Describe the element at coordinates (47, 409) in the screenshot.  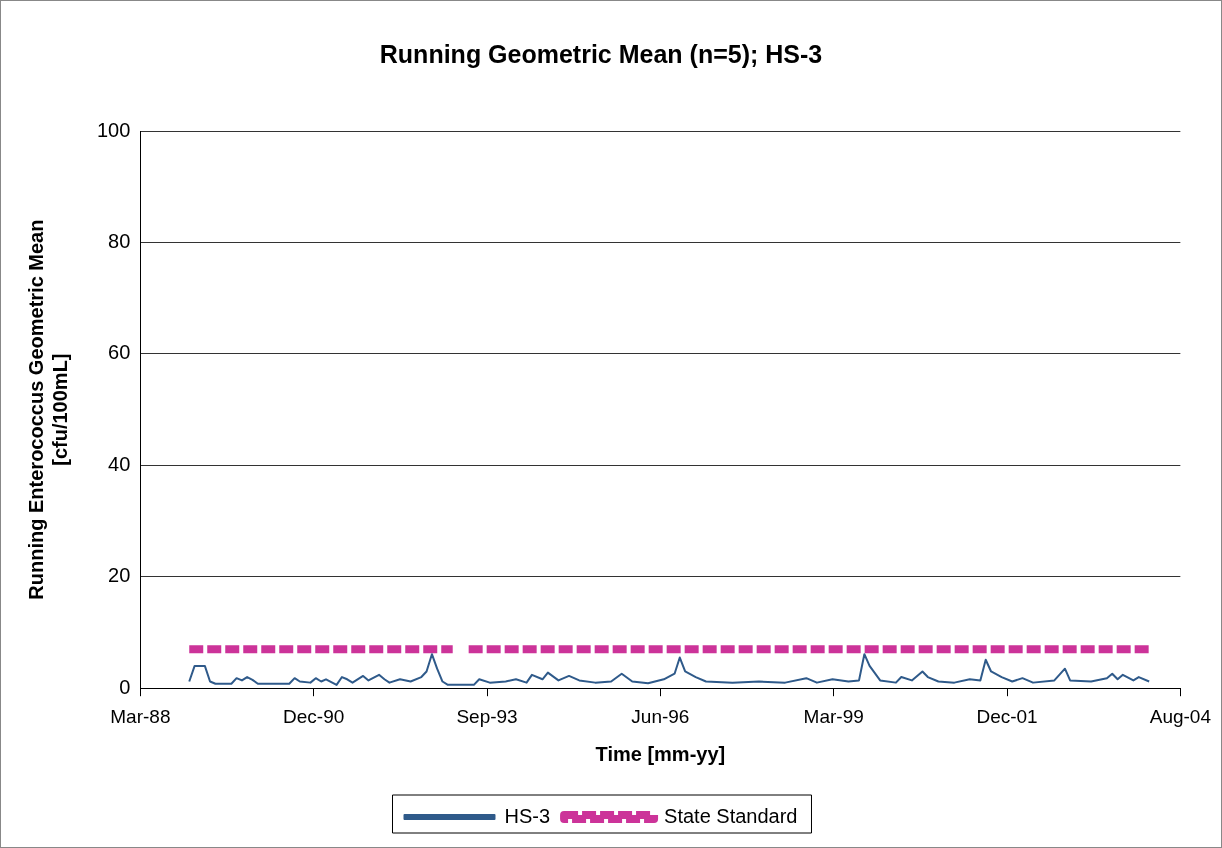
I see `y-axis-title: Running Enterococcus Geometric Mean [cfu/100mL]` at that location.